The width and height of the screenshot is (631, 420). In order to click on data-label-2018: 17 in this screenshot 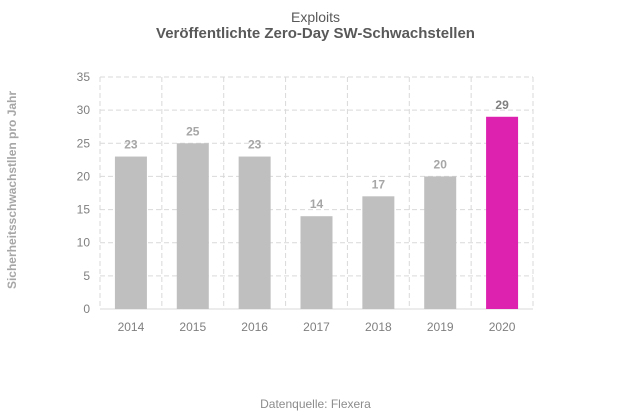, I will do `click(379, 184)`.